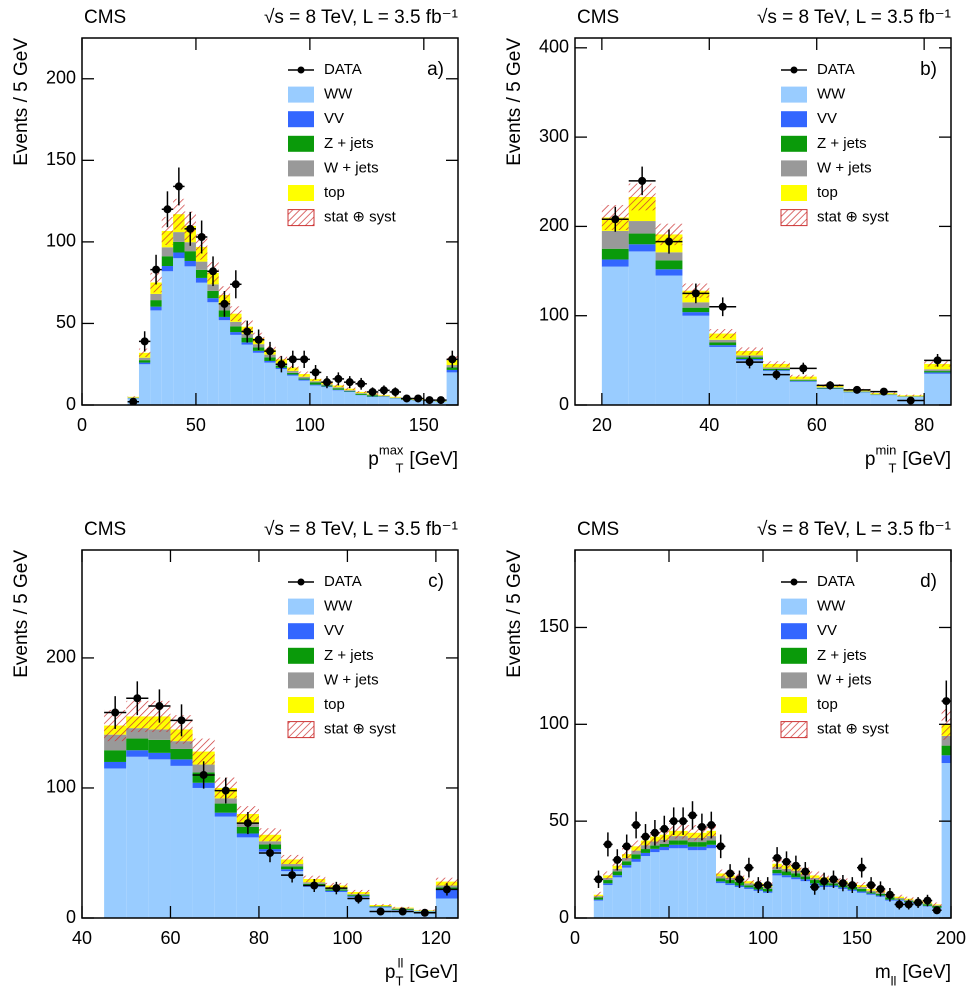 Image resolution: width=971 pixels, height=993 pixels. I want to click on legend: DATA WW VV Z + jets W + jets top stat ⊕ syst, so click(342, 144).